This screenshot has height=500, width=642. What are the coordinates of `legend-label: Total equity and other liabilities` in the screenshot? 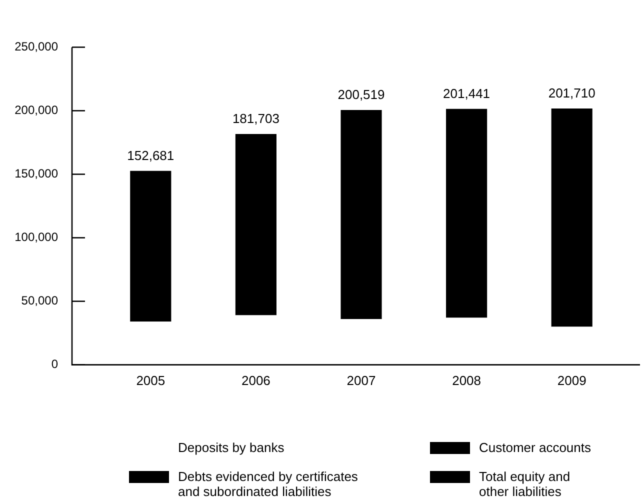 It's located at (525, 484).